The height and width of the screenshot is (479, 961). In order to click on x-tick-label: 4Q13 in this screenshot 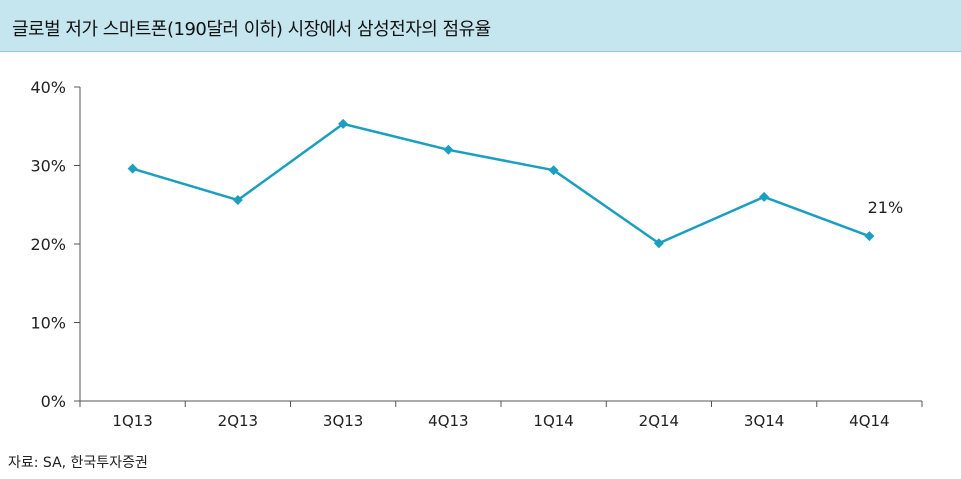, I will do `click(448, 421)`.